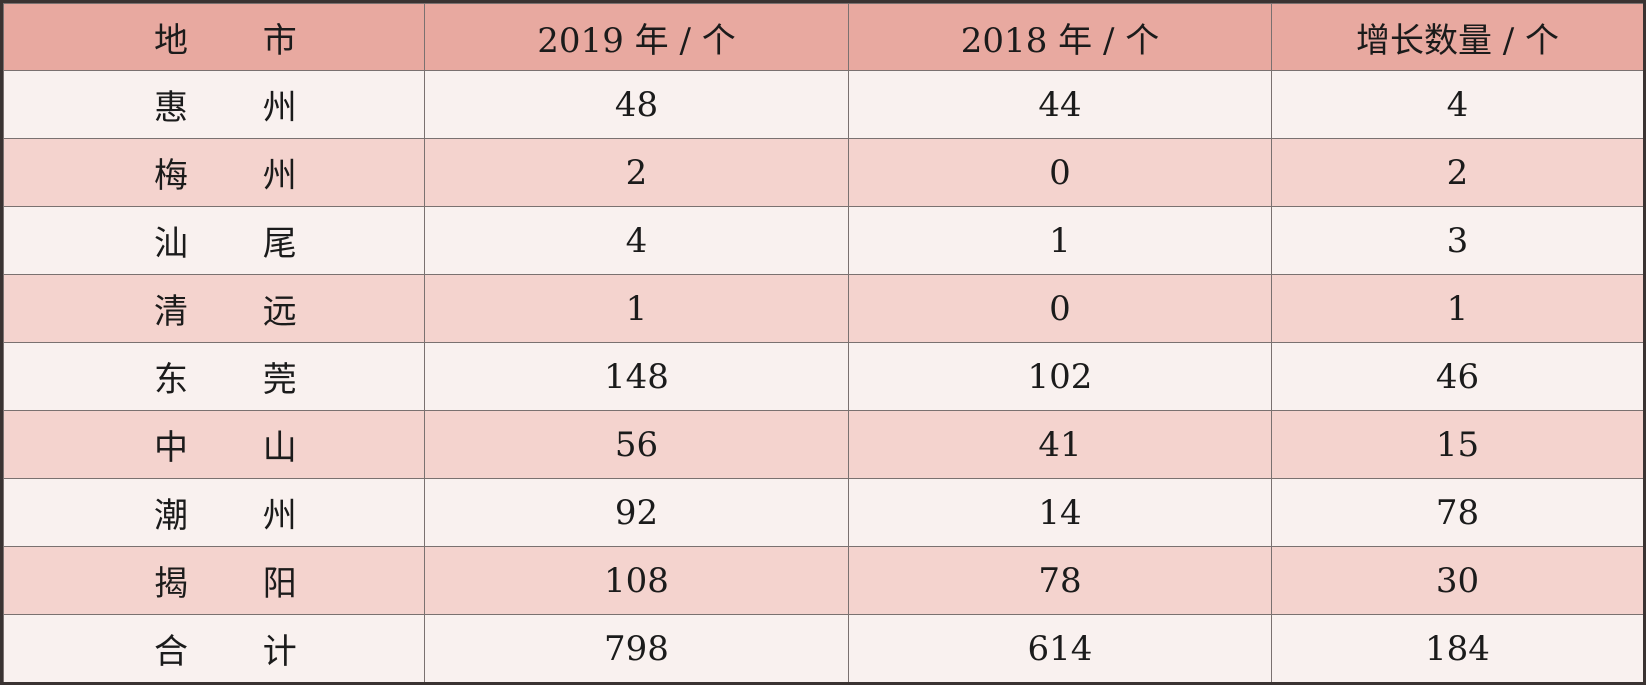 The width and height of the screenshot is (1646, 685). Describe the element at coordinates (1457, 308) in the screenshot. I see `cell-growth: 1` at that location.